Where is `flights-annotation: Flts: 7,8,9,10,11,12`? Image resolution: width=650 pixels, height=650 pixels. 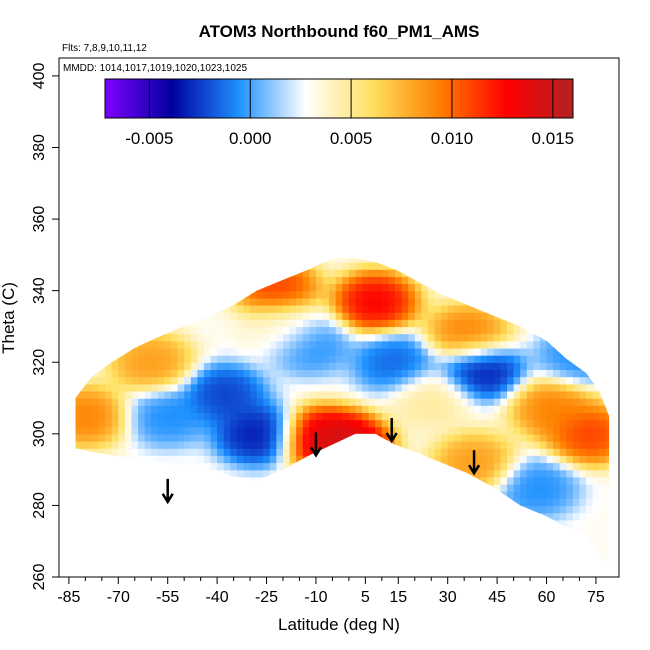
flights-annotation: Flts: 7,8,9,10,11,12 is located at coordinates (104, 48).